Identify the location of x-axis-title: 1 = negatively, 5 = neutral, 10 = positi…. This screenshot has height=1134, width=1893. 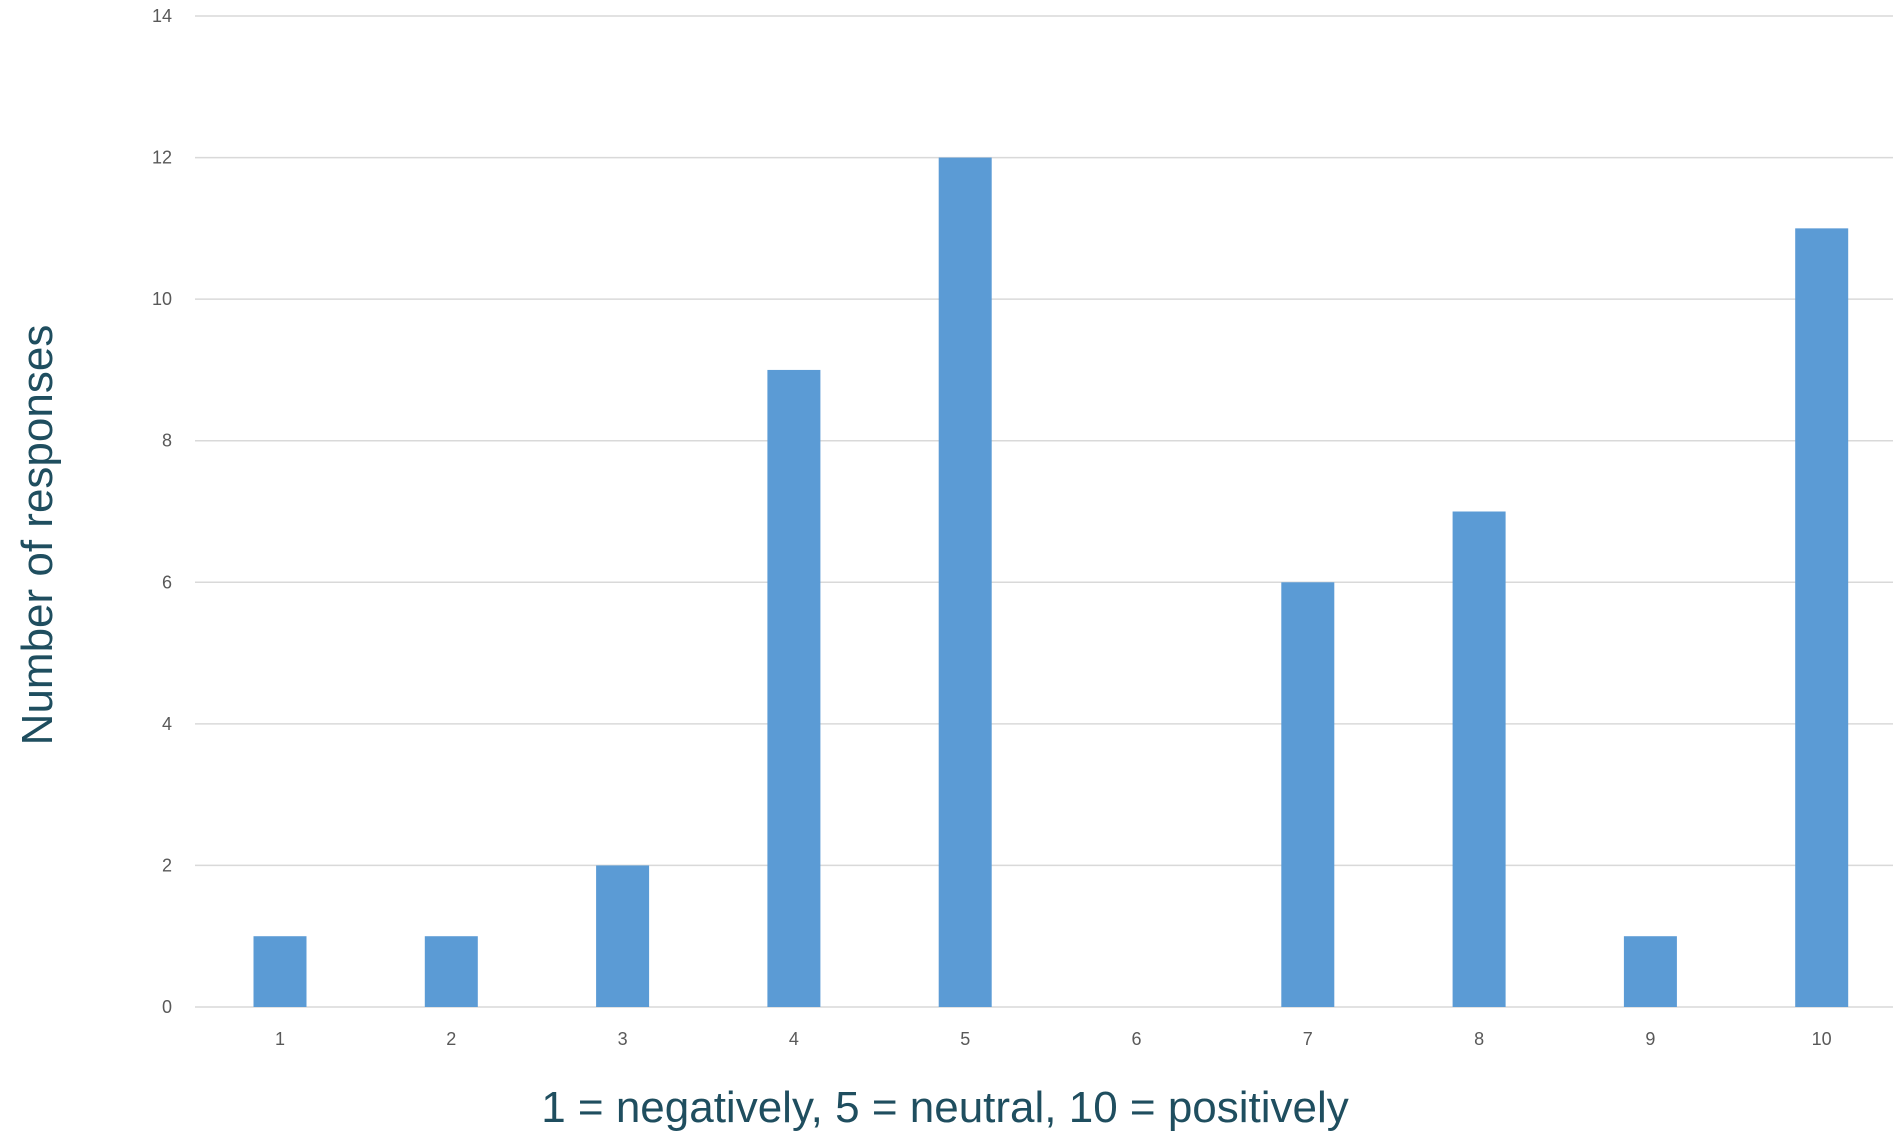
(945, 1107).